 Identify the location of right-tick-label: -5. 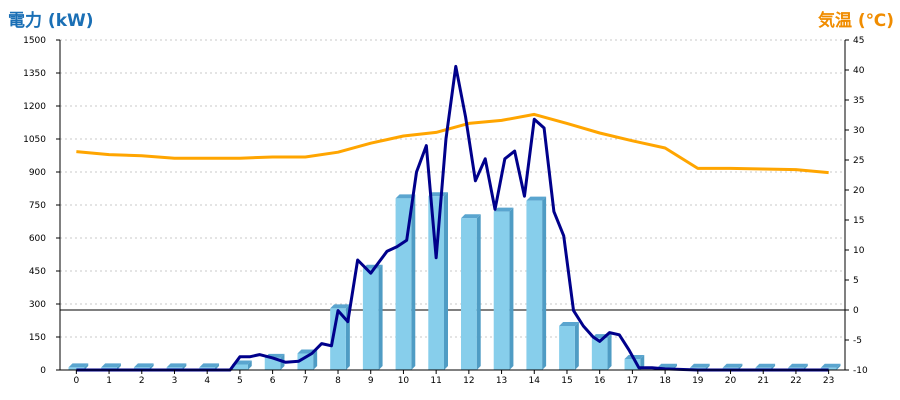
(857, 341).